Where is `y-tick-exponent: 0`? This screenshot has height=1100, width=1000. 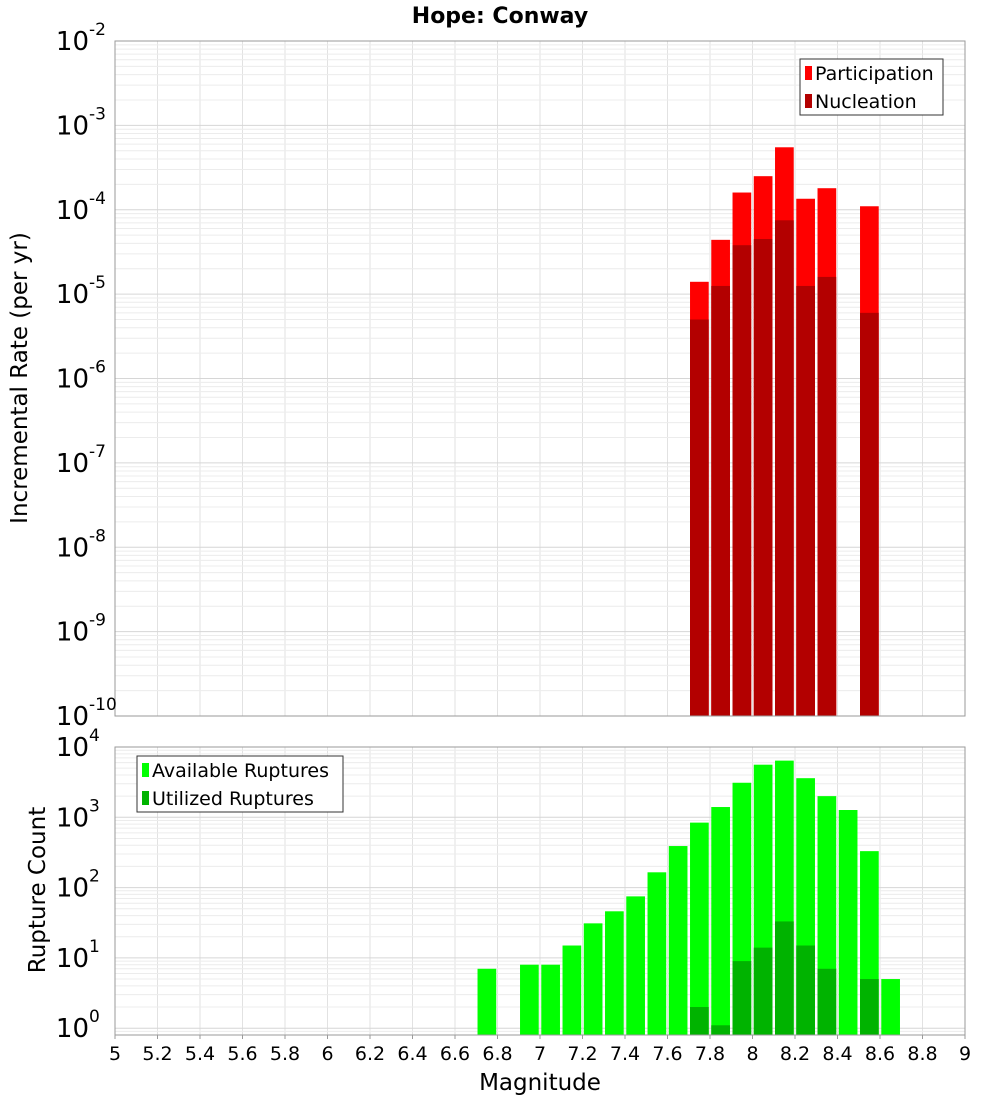
y-tick-exponent: 0 is located at coordinates (94, 1017).